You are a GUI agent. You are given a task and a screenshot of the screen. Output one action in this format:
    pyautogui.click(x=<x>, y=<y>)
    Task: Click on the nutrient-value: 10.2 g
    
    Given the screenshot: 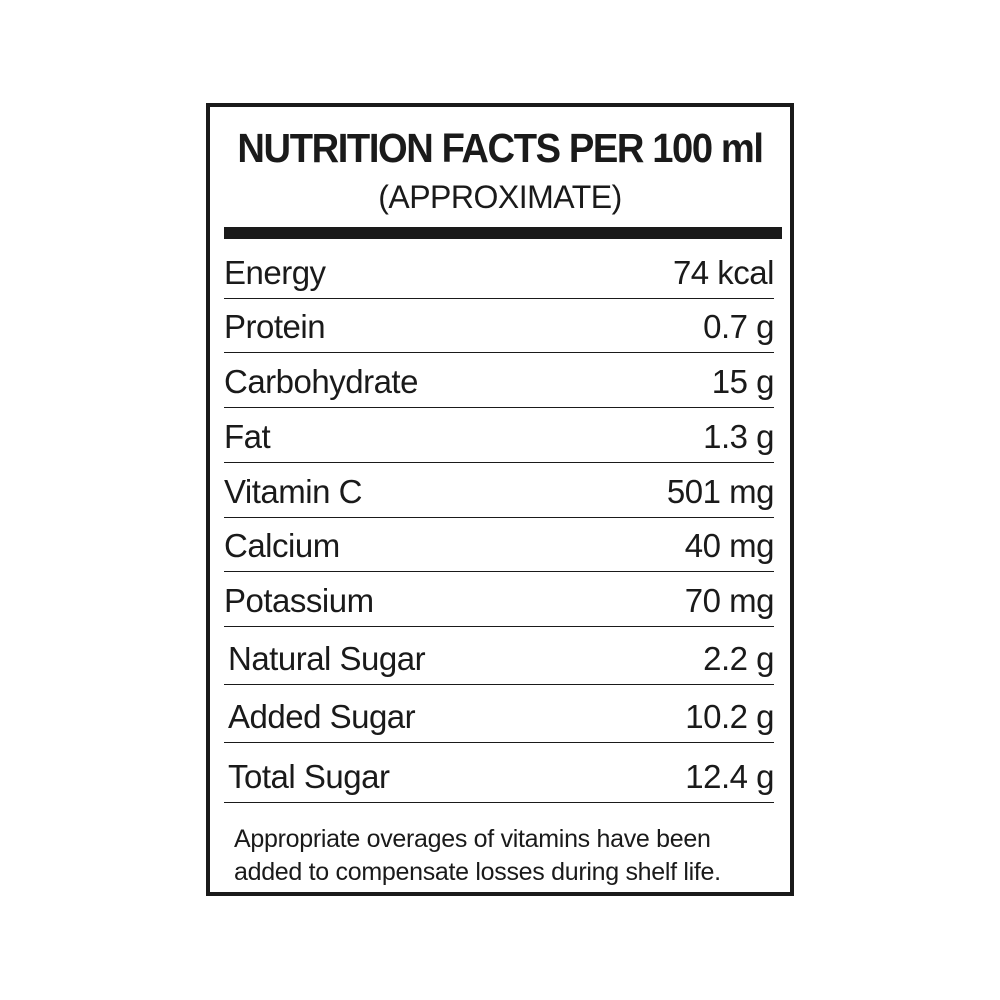 What is the action you would take?
    pyautogui.click(x=729, y=716)
    